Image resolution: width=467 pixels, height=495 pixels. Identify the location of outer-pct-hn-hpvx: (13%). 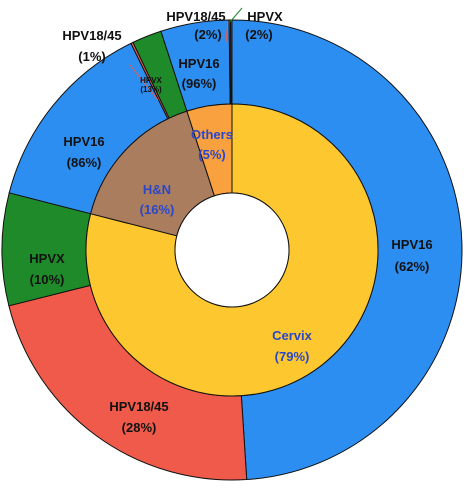
(151, 89).